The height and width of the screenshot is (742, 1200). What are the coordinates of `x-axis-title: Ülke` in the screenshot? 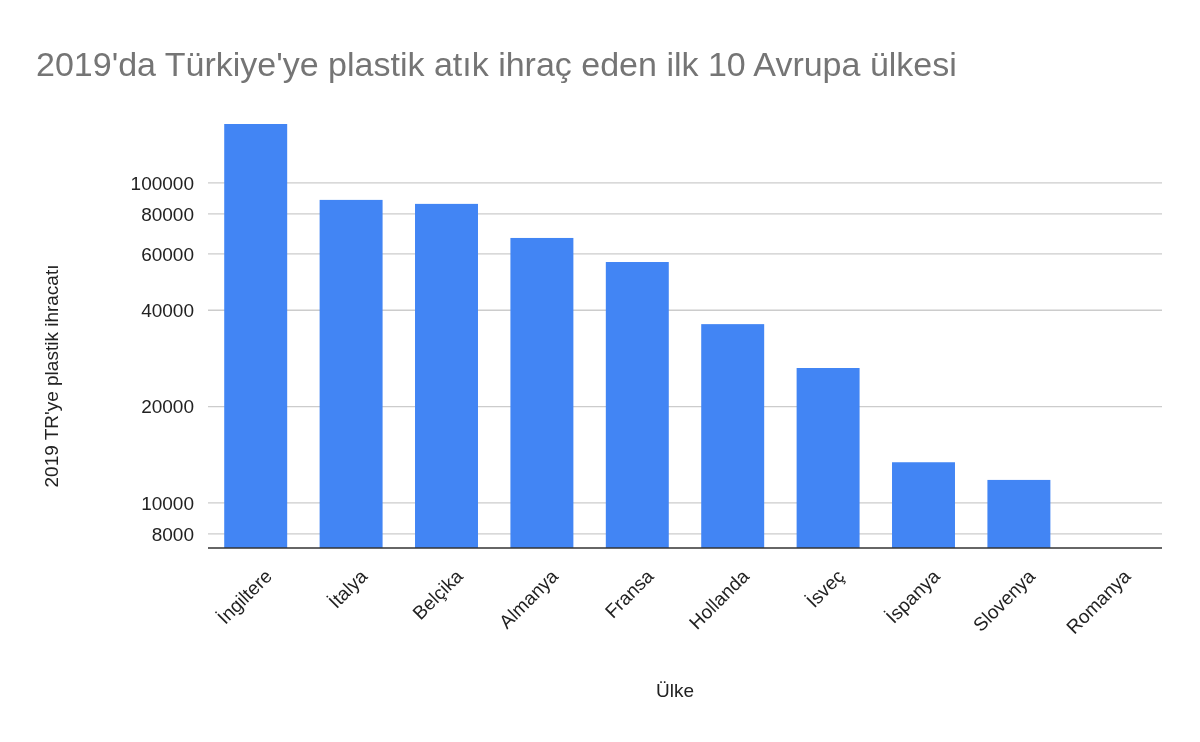 It's located at (675, 690).